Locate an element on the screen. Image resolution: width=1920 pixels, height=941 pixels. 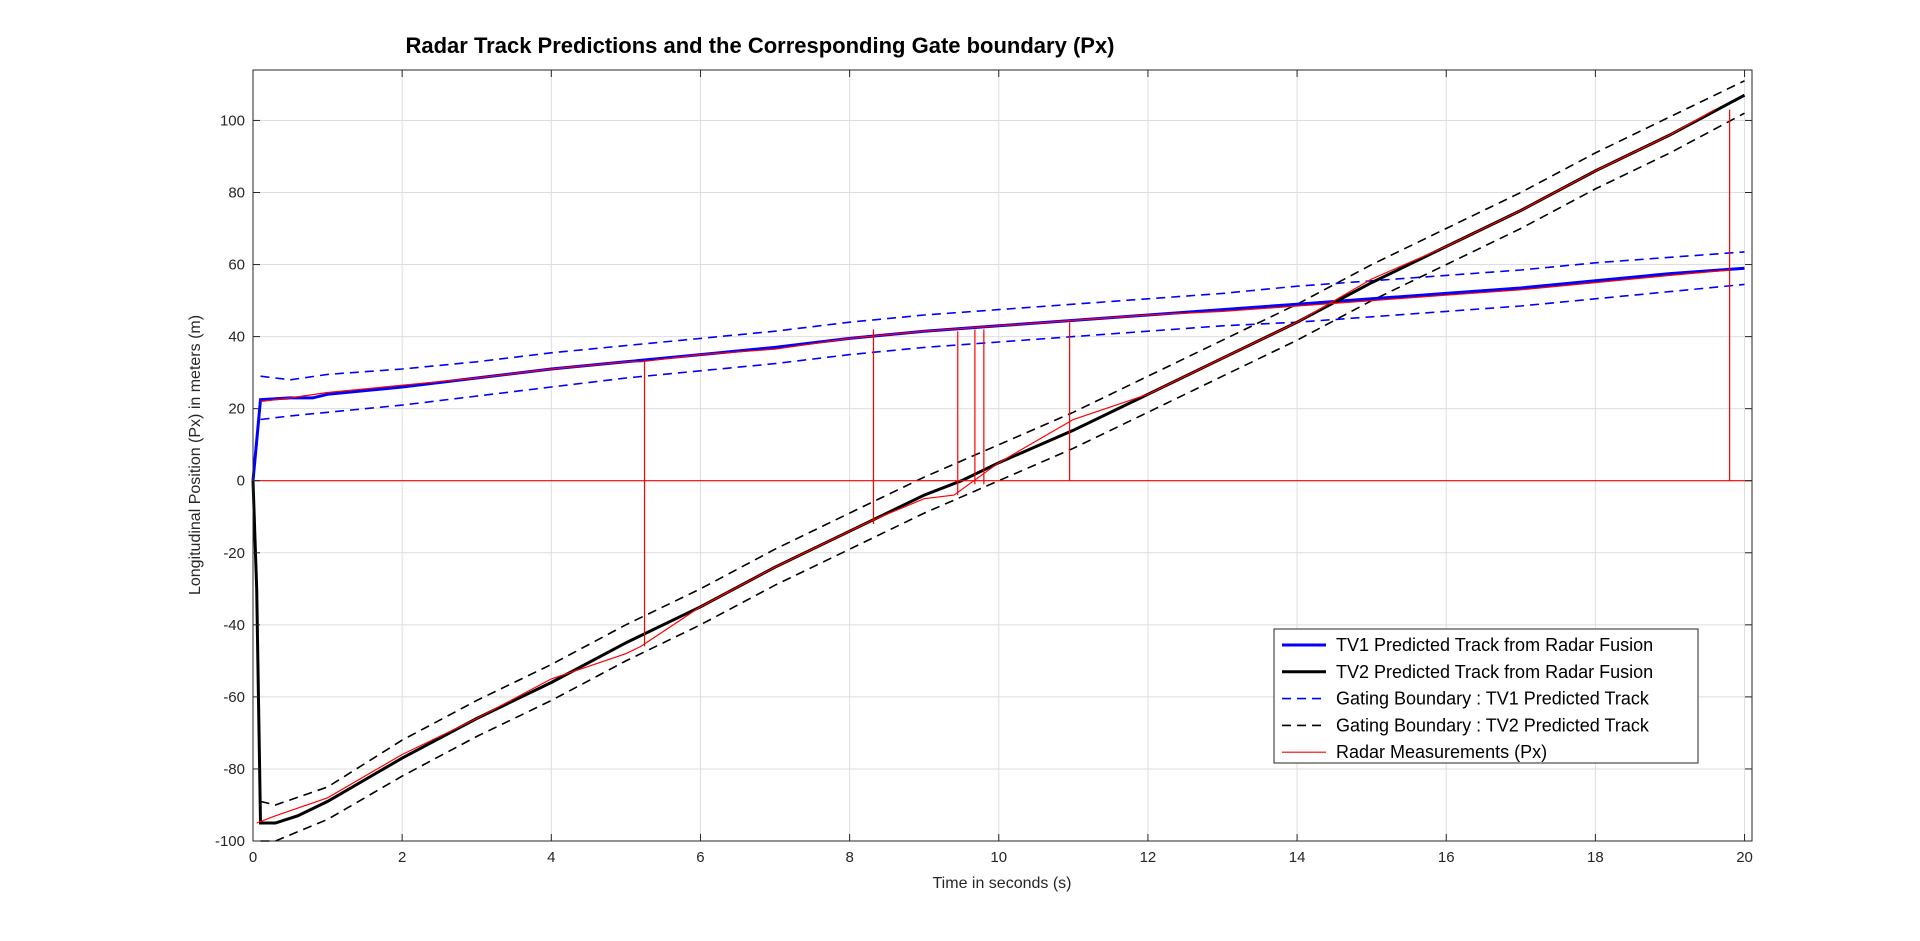
x-tick-label: 14 is located at coordinates (1297, 857).